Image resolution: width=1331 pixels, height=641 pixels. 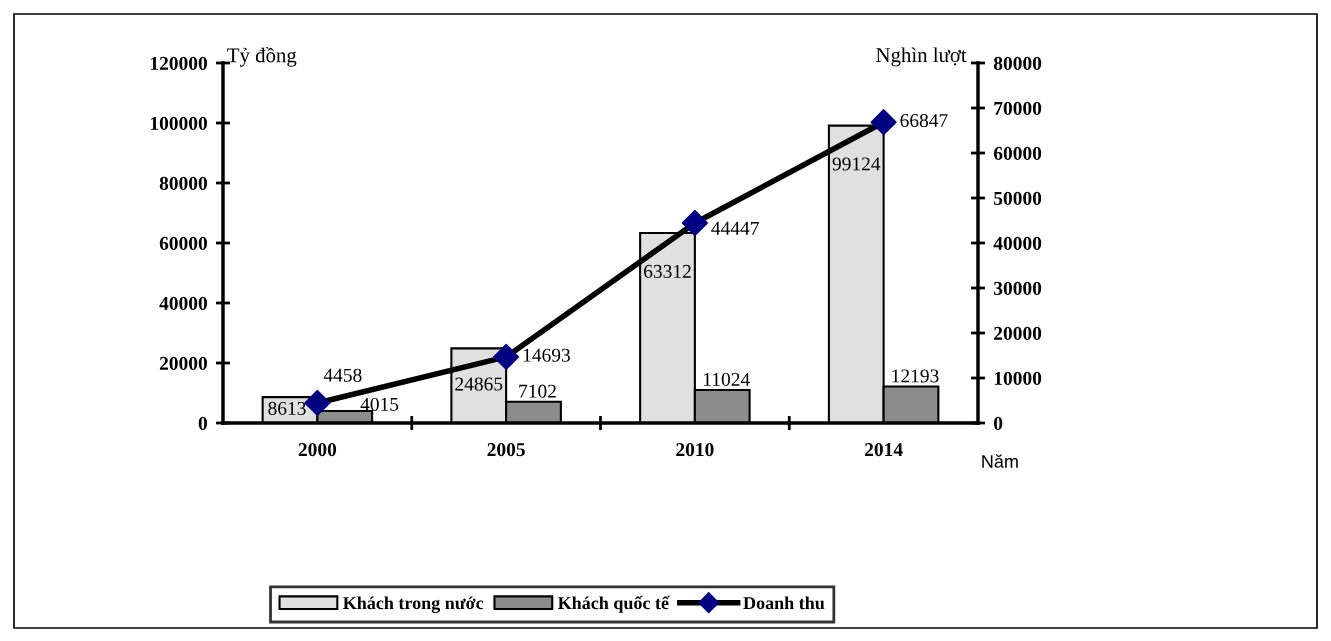 What do you see at coordinates (183, 183) in the screenshot?
I see `y-tick-label: 80000` at bounding box center [183, 183].